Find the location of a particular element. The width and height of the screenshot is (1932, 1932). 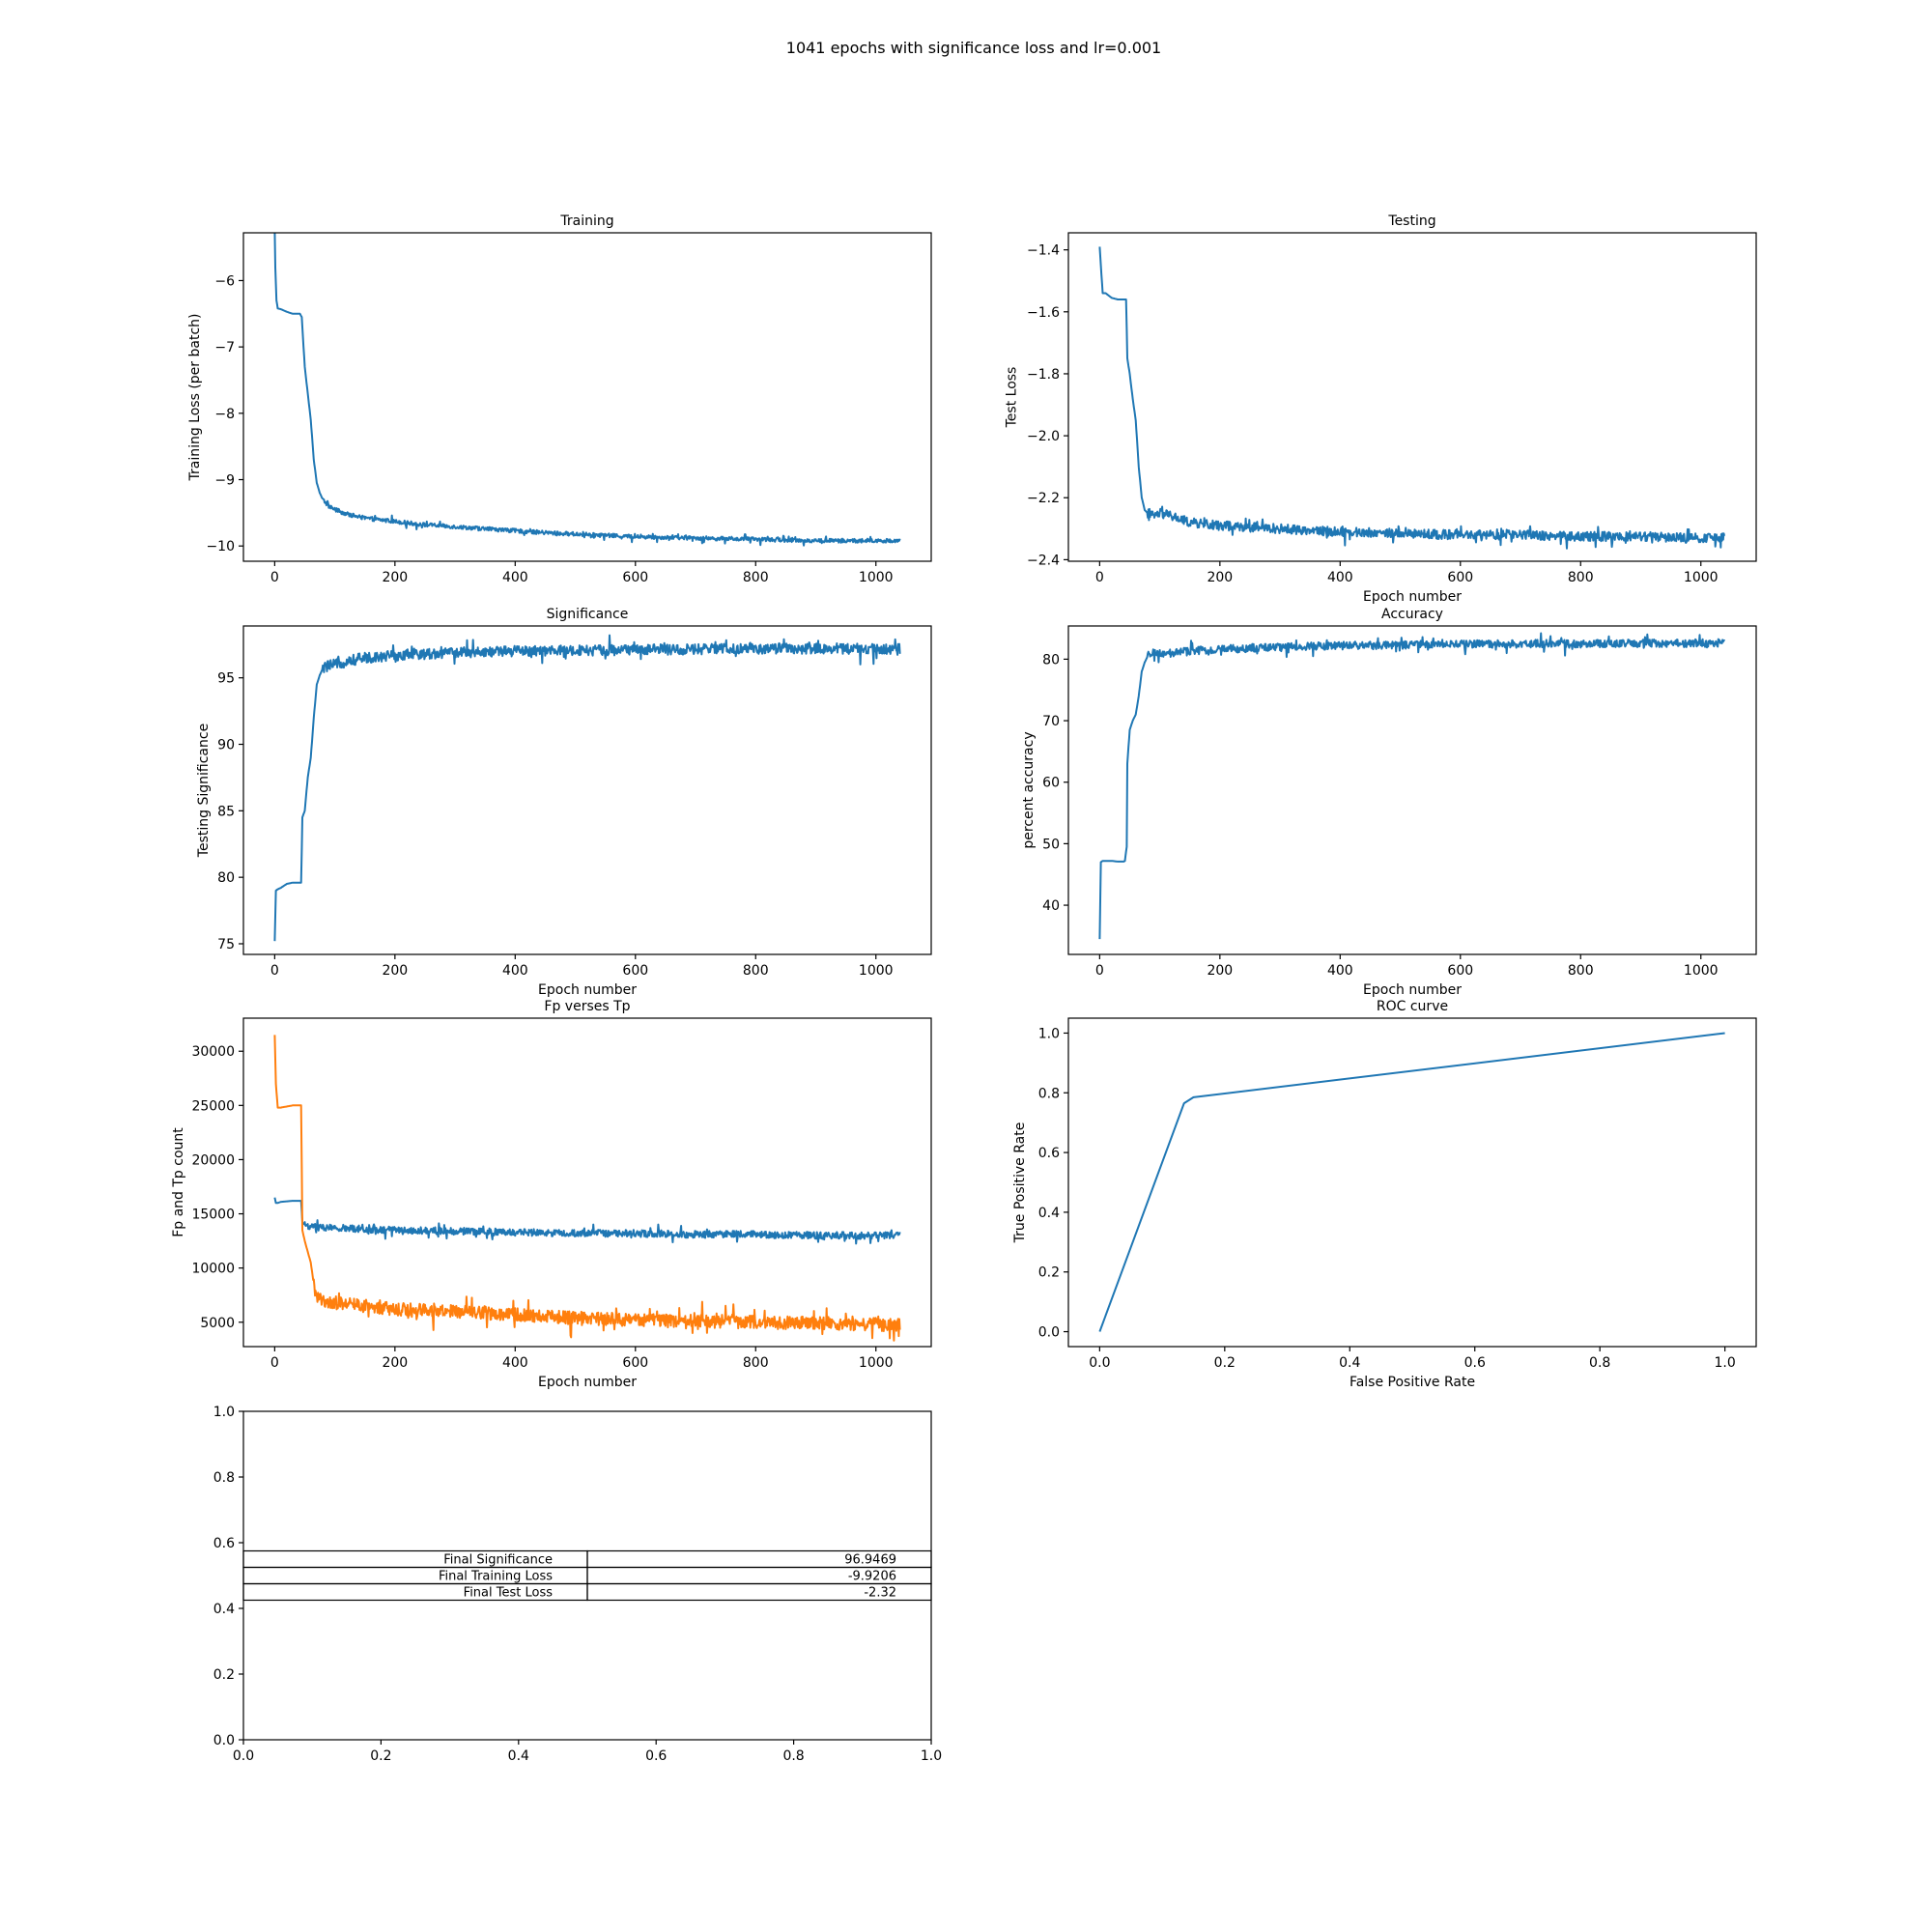

table-row: Final Test Loss -2.32 is located at coordinates (587, 1592).